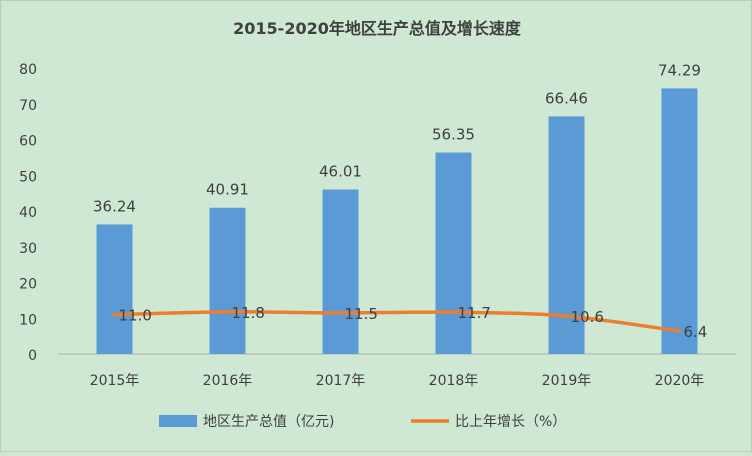  I want to click on line-value-label: 11.8, so click(248, 313).